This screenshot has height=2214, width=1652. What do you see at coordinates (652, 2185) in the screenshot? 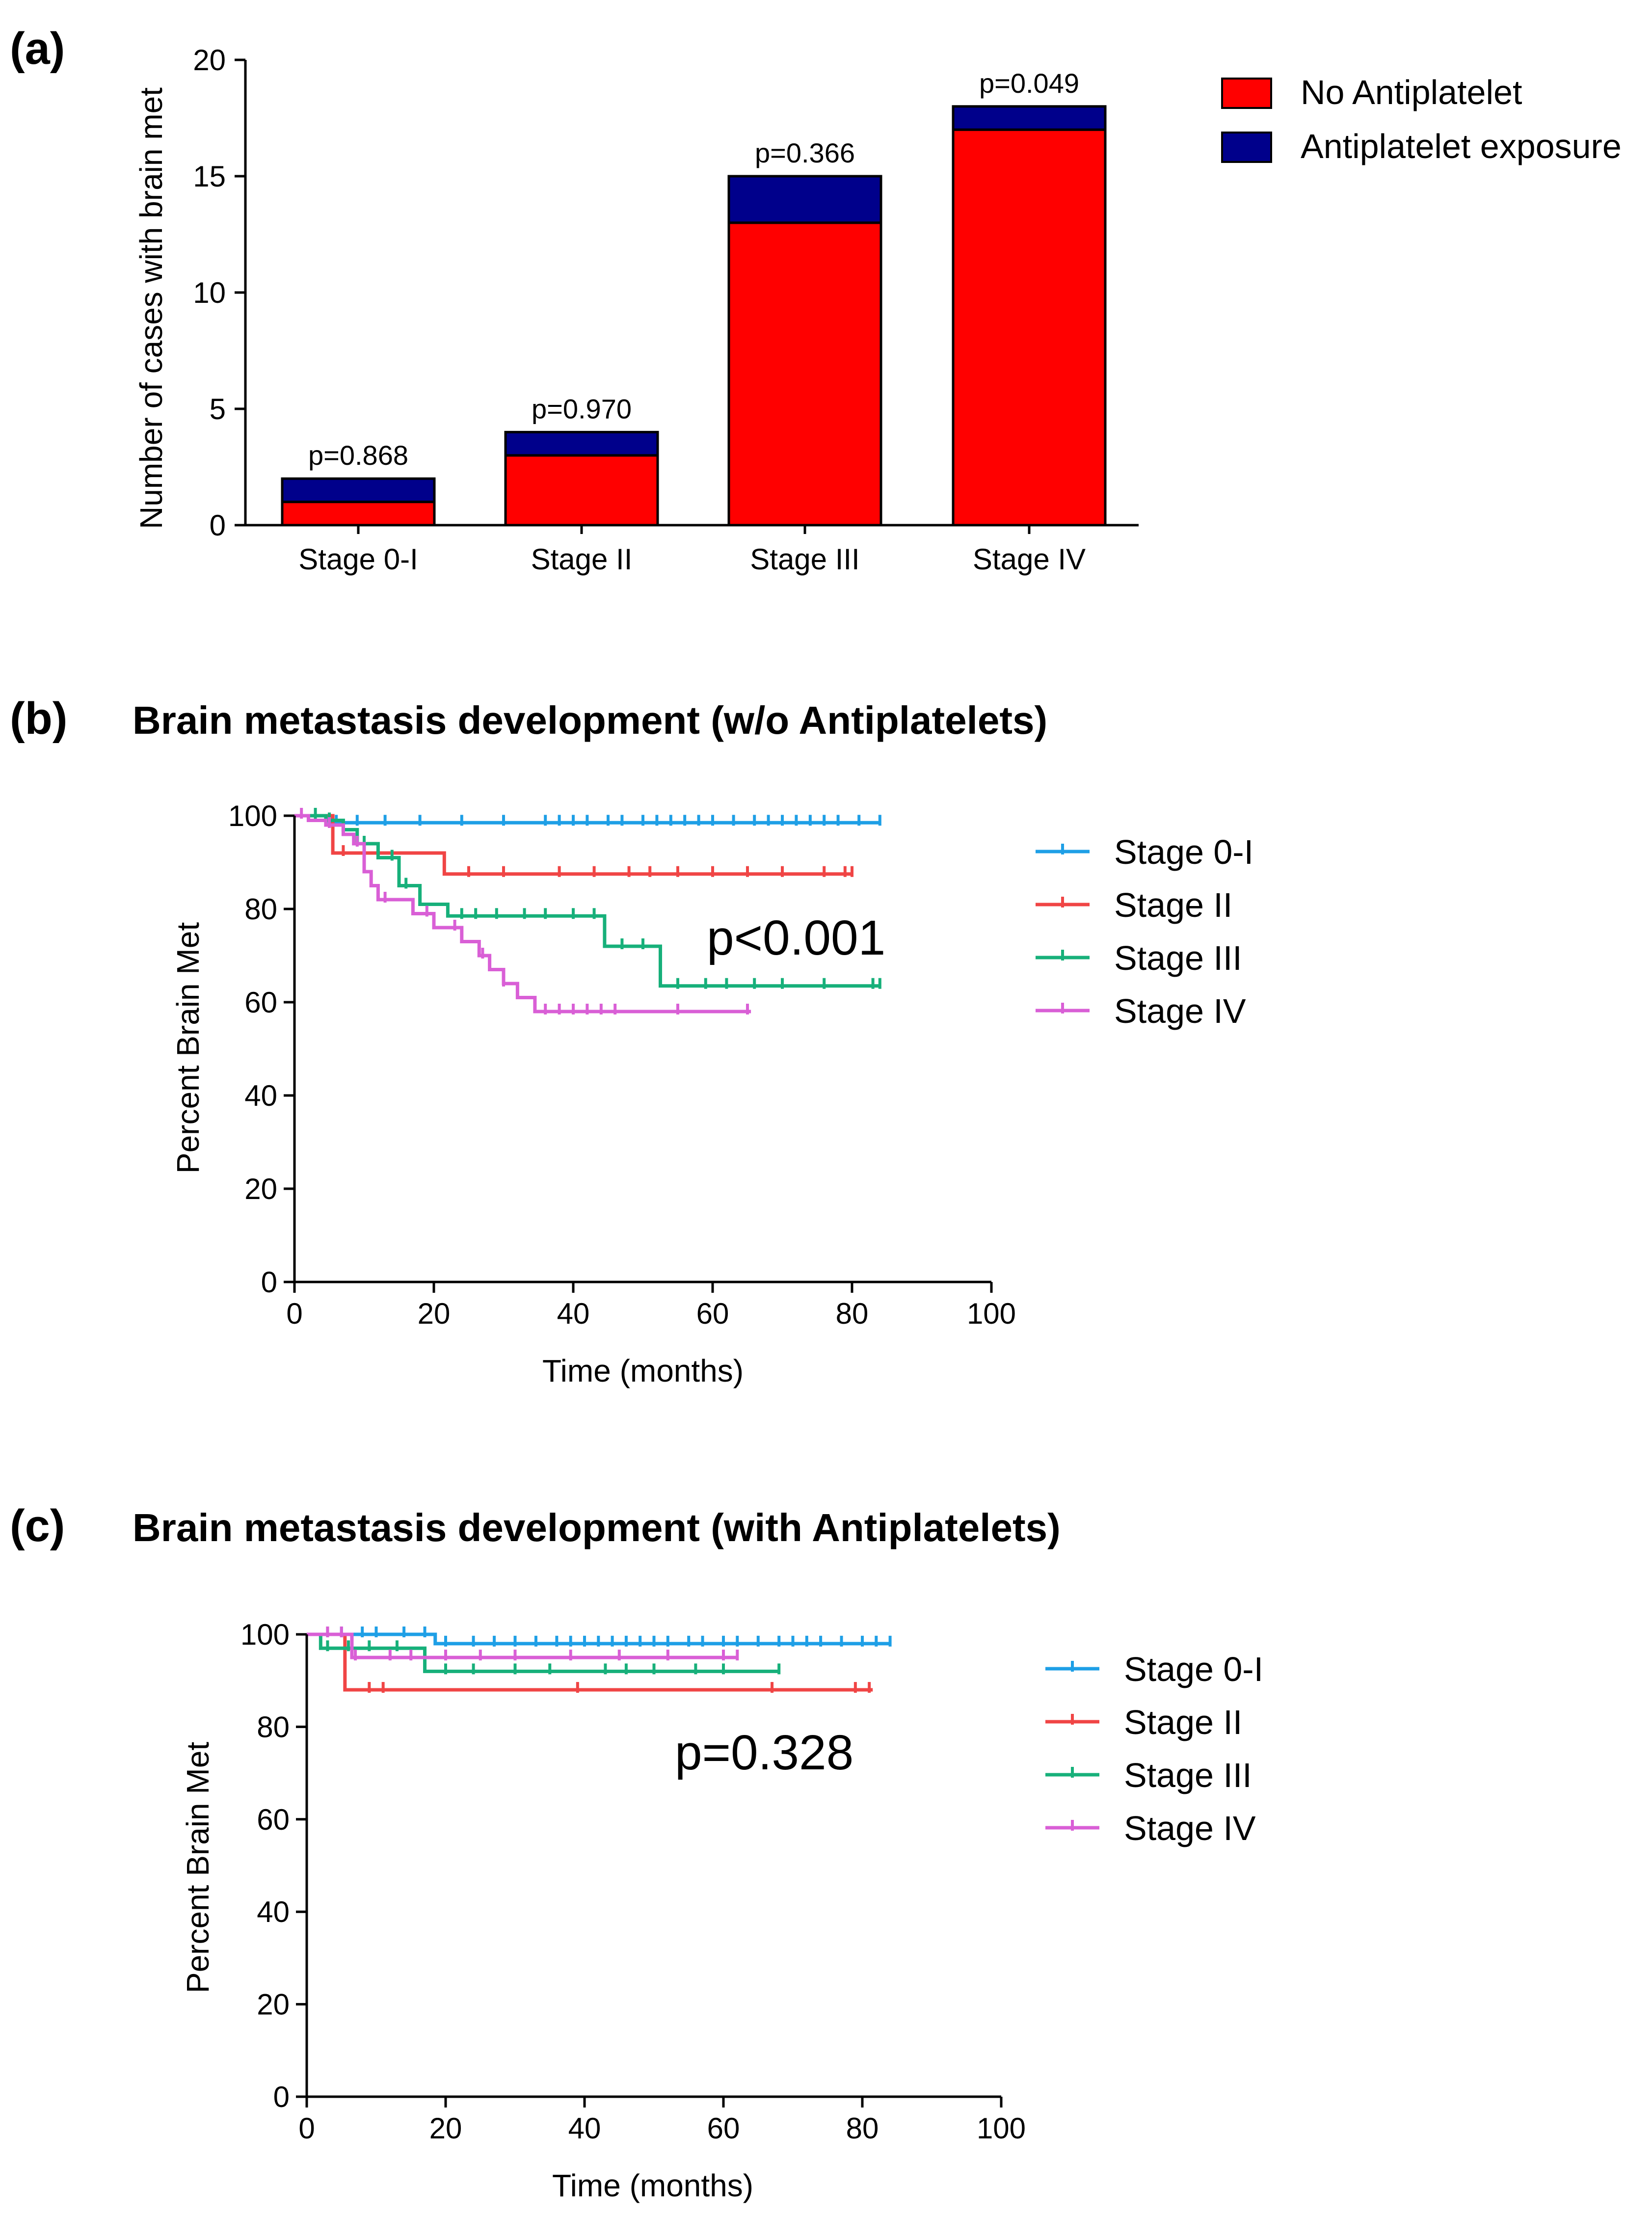
I see `x-axis-label-c: Time (months)` at bounding box center [652, 2185].